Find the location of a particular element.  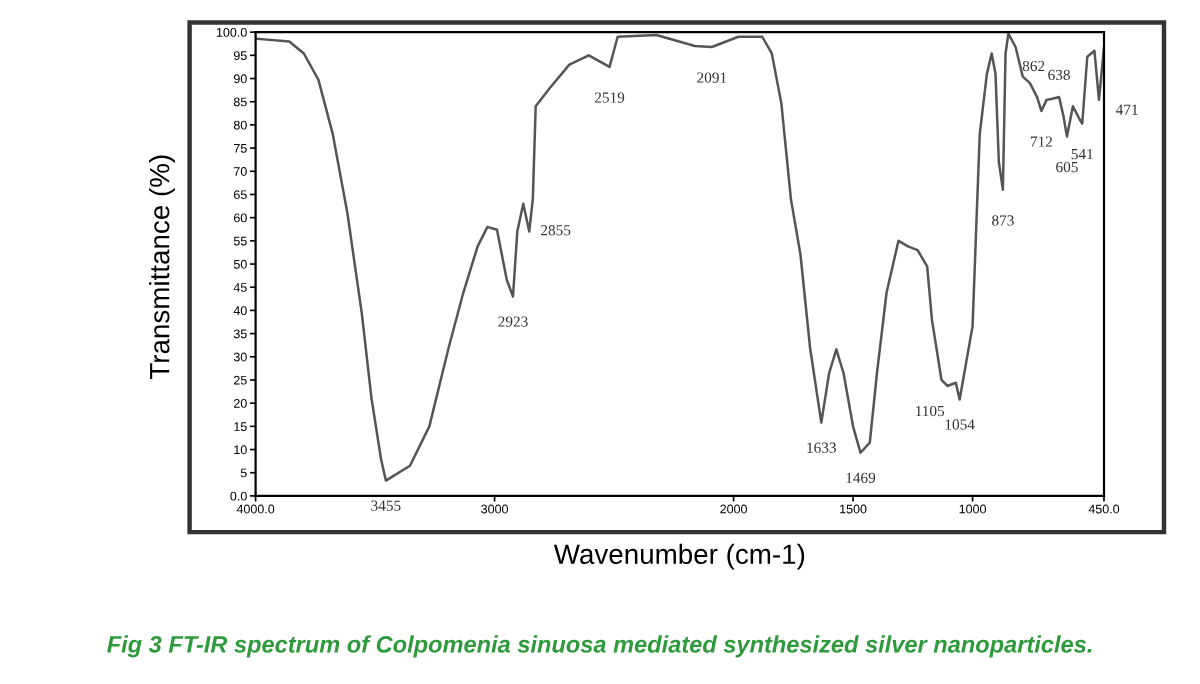

x-axis-title: Wavenumber (cm-1) is located at coordinates (679, 556).